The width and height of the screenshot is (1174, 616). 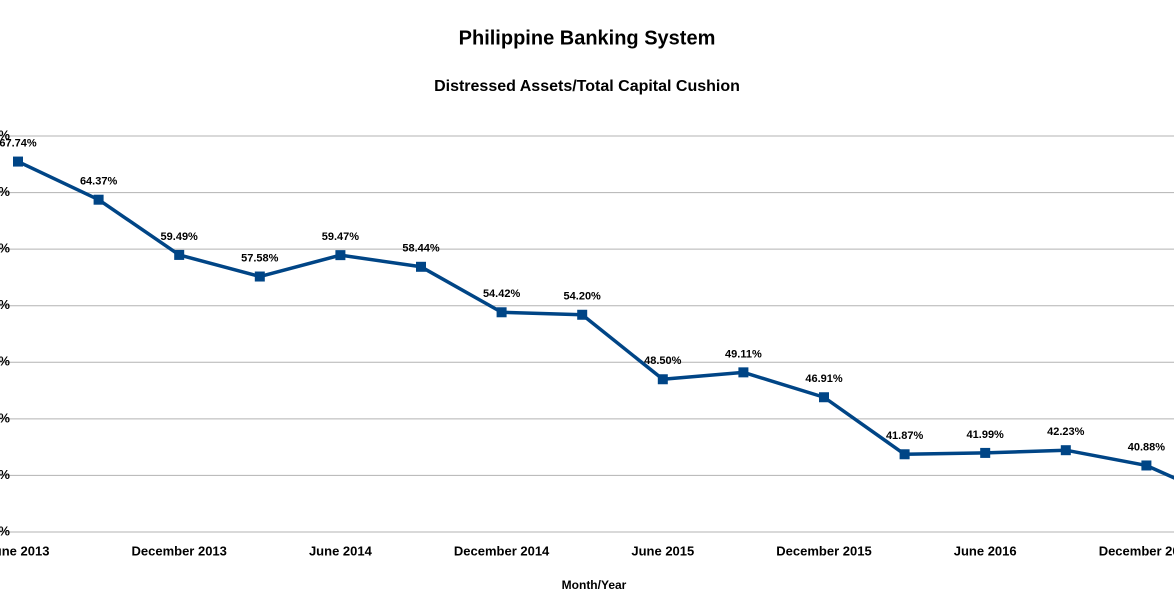 I want to click on data-label: 64.37%, so click(x=99, y=182).